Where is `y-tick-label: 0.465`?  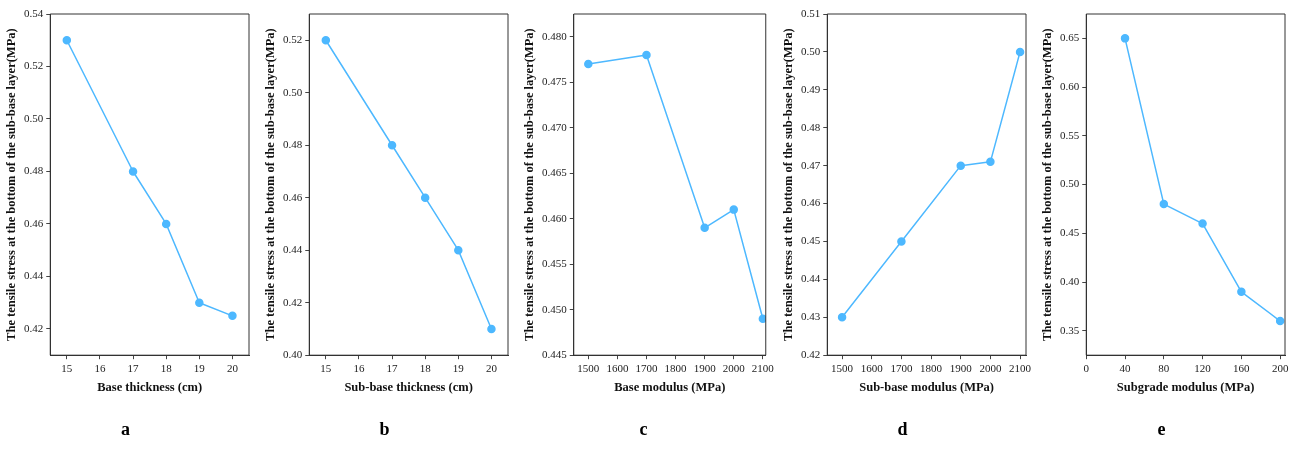 y-tick-label: 0.465 is located at coordinates (555, 172).